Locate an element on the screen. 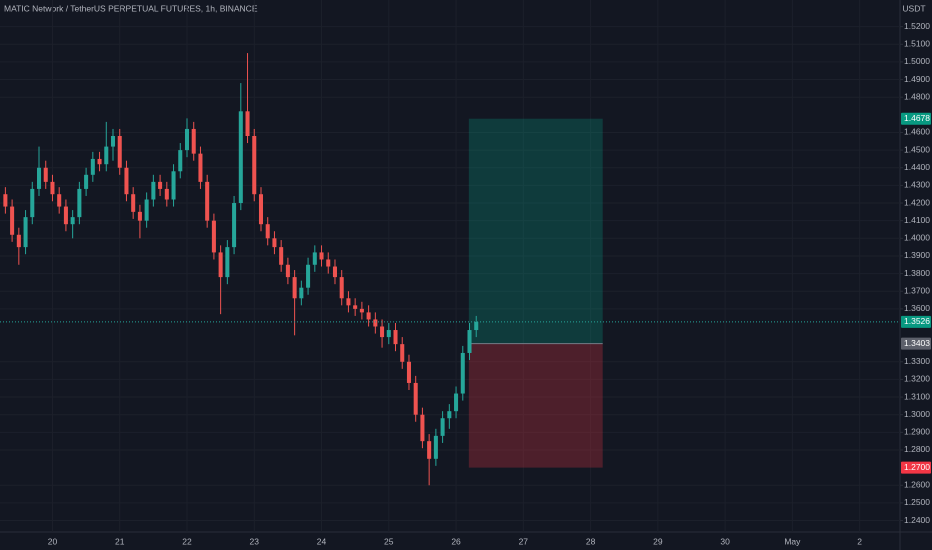 This screenshot has width=932, height=550. entry-label: 1.3403 is located at coordinates (917, 343).